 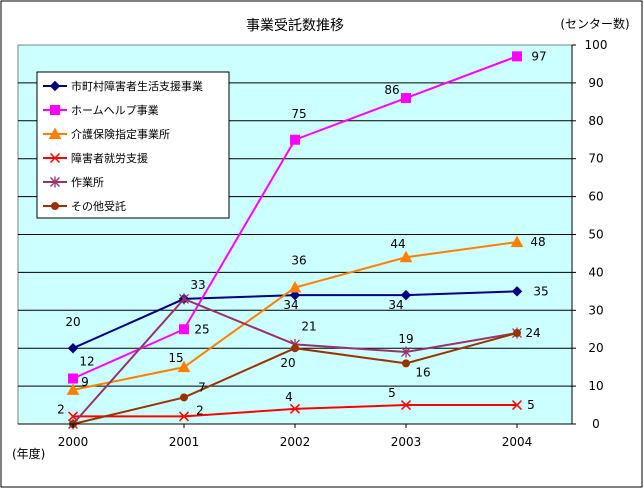 What do you see at coordinates (595, 159) in the screenshot?
I see `y-tick-label: 70` at bounding box center [595, 159].